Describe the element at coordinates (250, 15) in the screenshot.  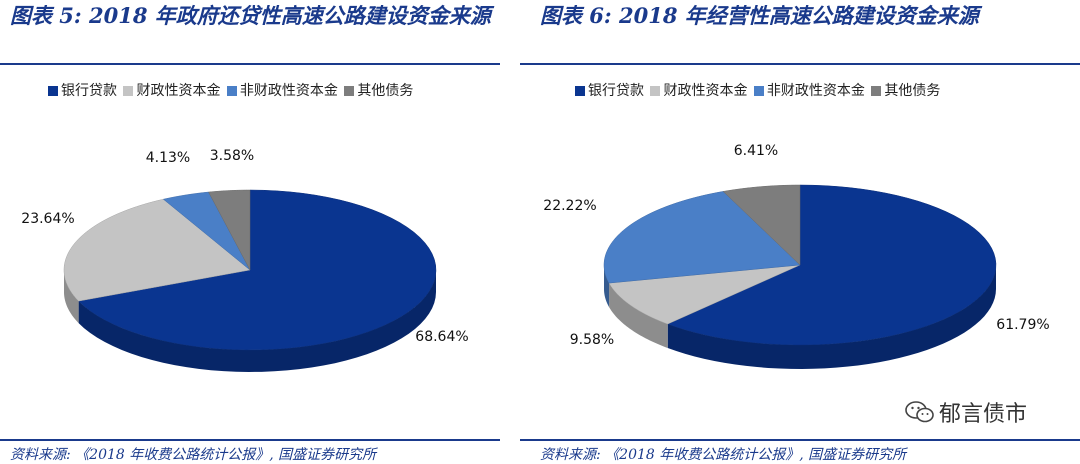
I see `chart-title: 图表 5: 2018 年政府还贷性高速公路建设资金来源` at that location.